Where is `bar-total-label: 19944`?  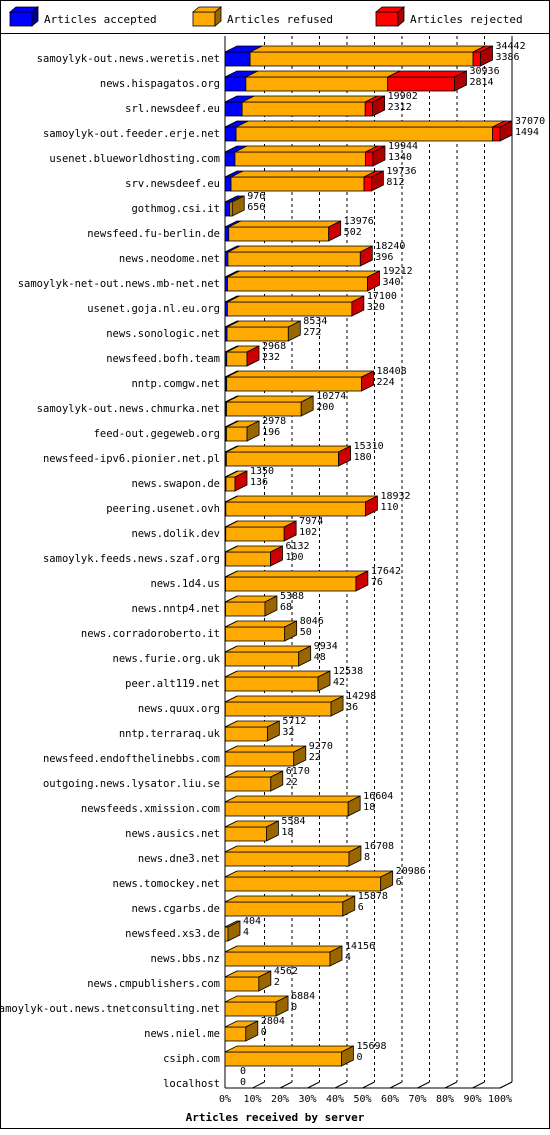
bar-total-label: 19944 is located at coordinates (403, 146).